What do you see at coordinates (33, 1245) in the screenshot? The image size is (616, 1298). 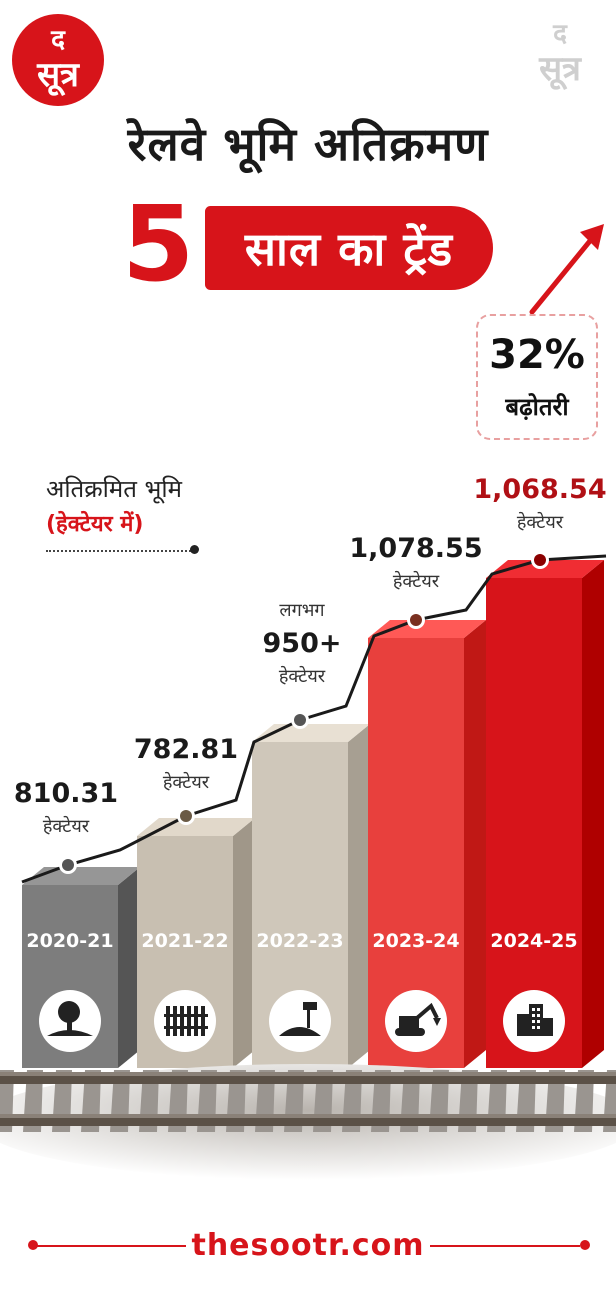 I see `footer-dot-left` at bounding box center [33, 1245].